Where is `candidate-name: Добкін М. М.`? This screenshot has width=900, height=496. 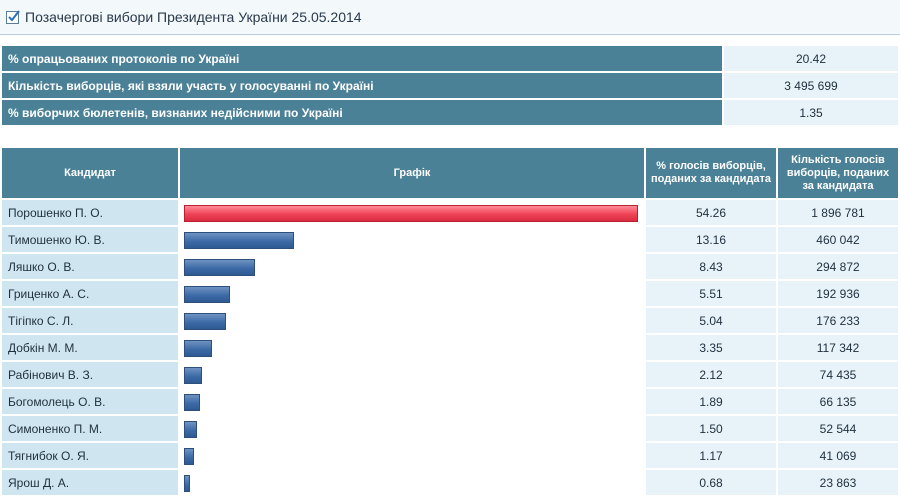 candidate-name: Добкін М. М. is located at coordinates (91, 346).